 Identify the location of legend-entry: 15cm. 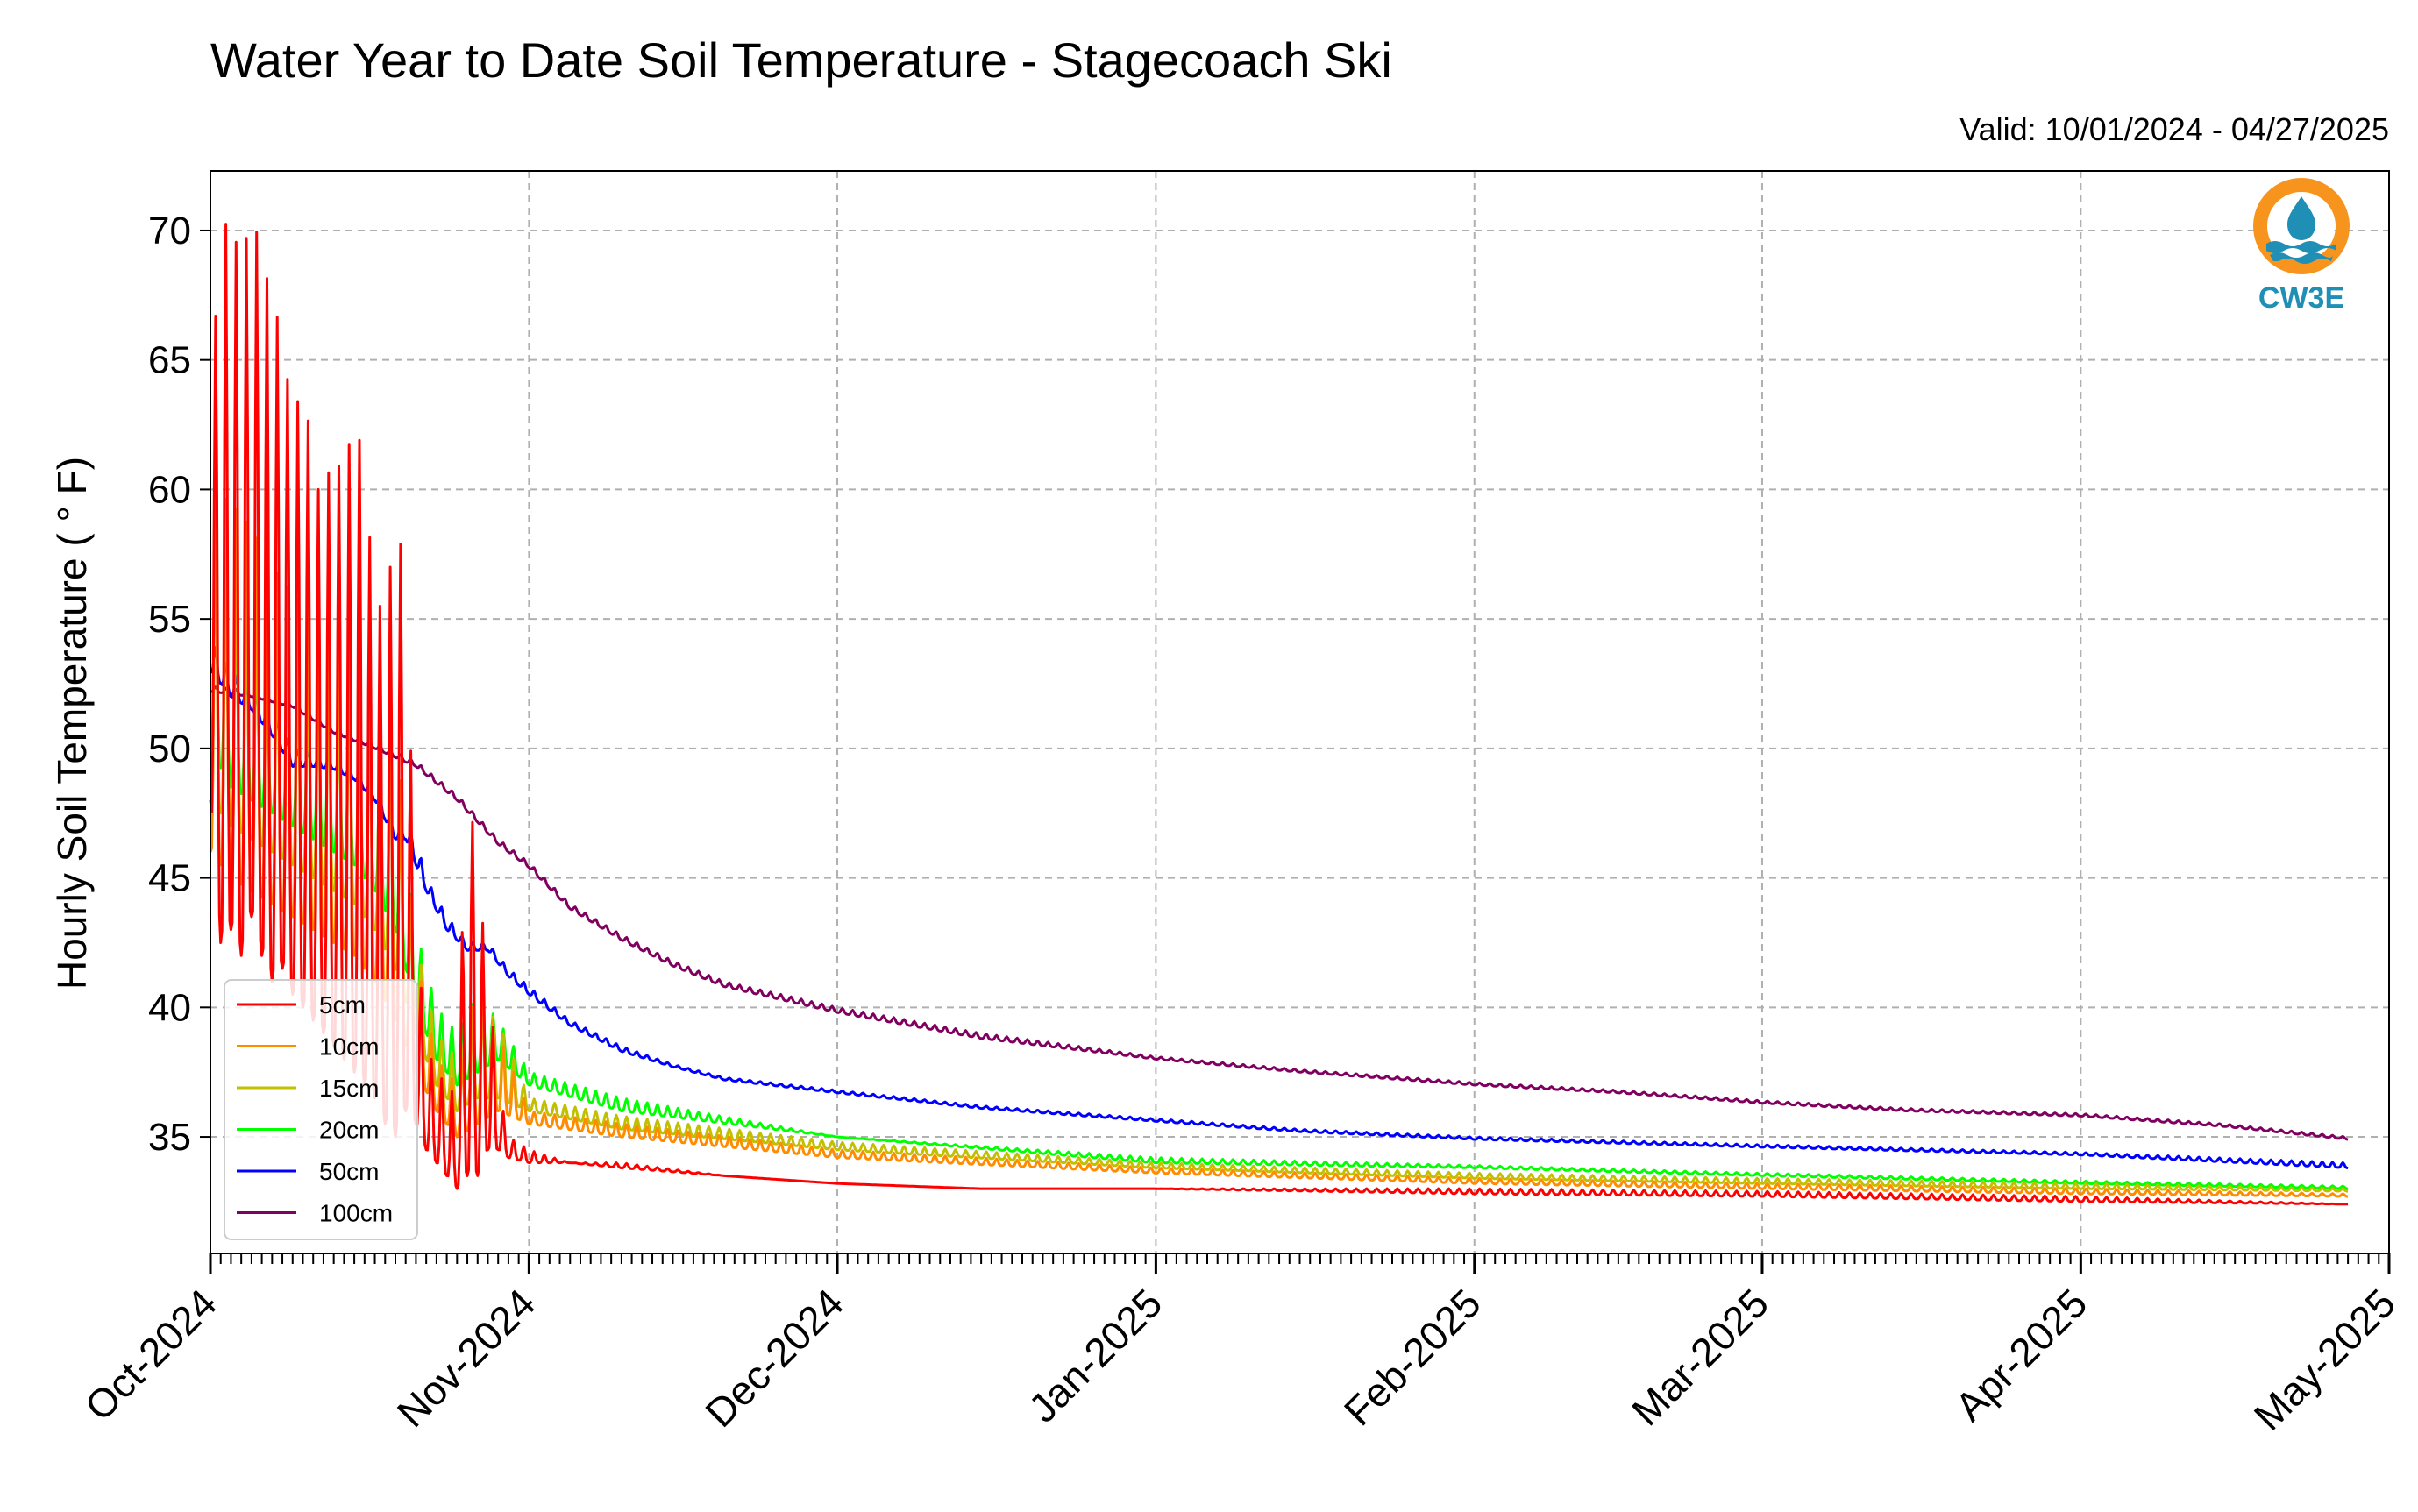
(349, 1088).